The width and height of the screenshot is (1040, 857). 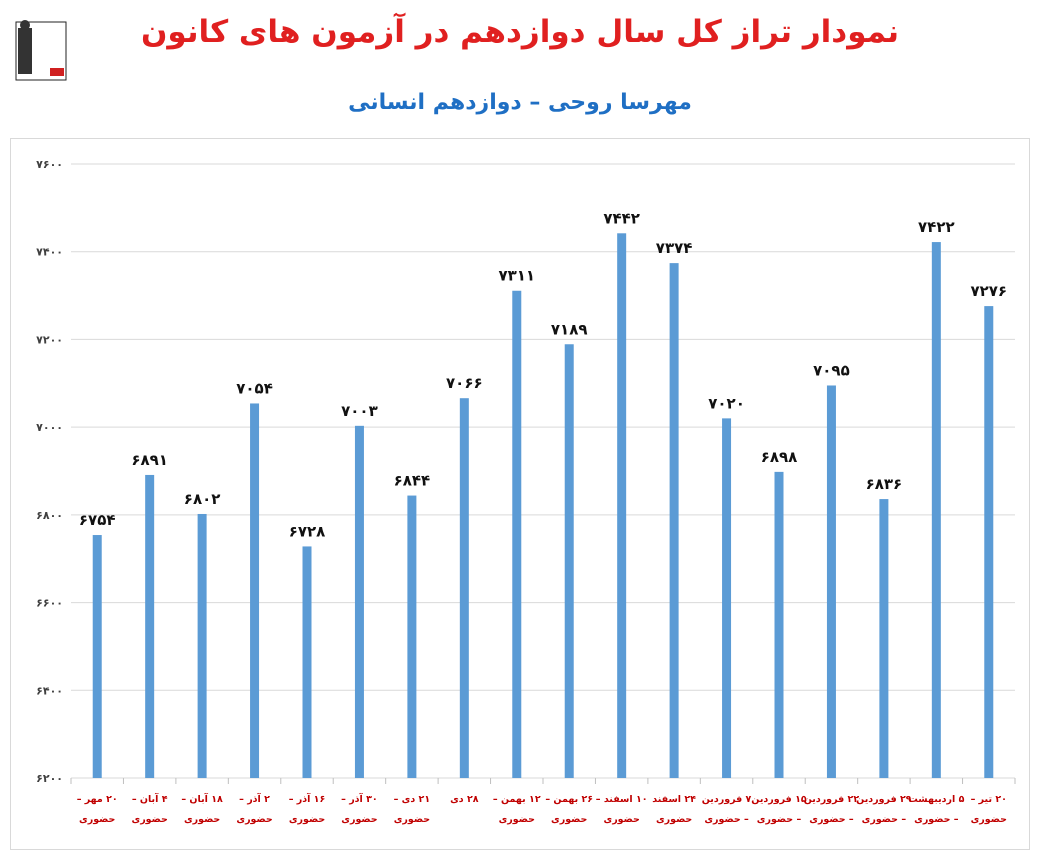 What do you see at coordinates (254, 388) in the screenshot?
I see `data-label: ۷۰۵۴` at bounding box center [254, 388].